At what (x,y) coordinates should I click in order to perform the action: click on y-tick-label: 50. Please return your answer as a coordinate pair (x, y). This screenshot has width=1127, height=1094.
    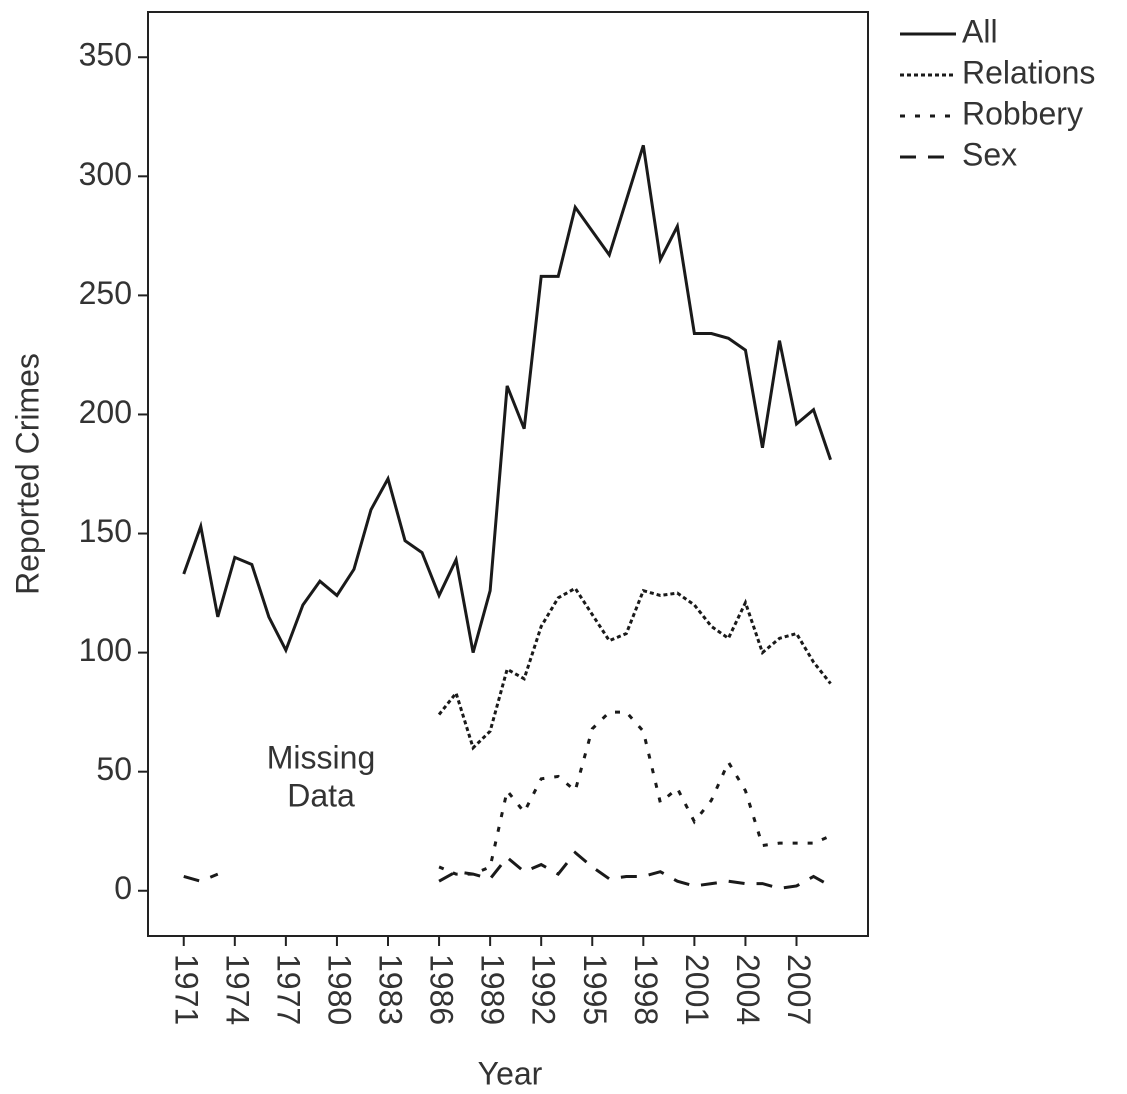
    Looking at the image, I should click on (114, 769).